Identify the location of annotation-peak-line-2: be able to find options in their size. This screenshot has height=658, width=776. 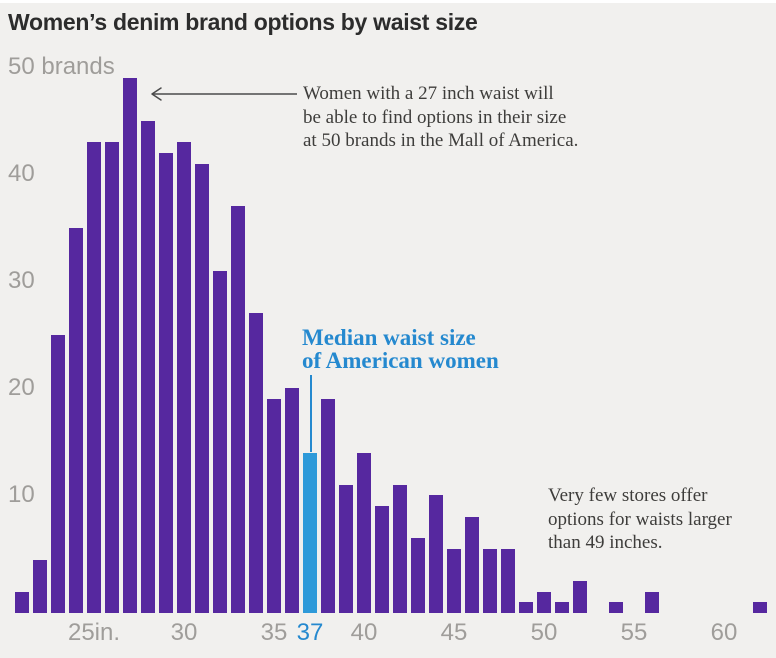
(435, 117).